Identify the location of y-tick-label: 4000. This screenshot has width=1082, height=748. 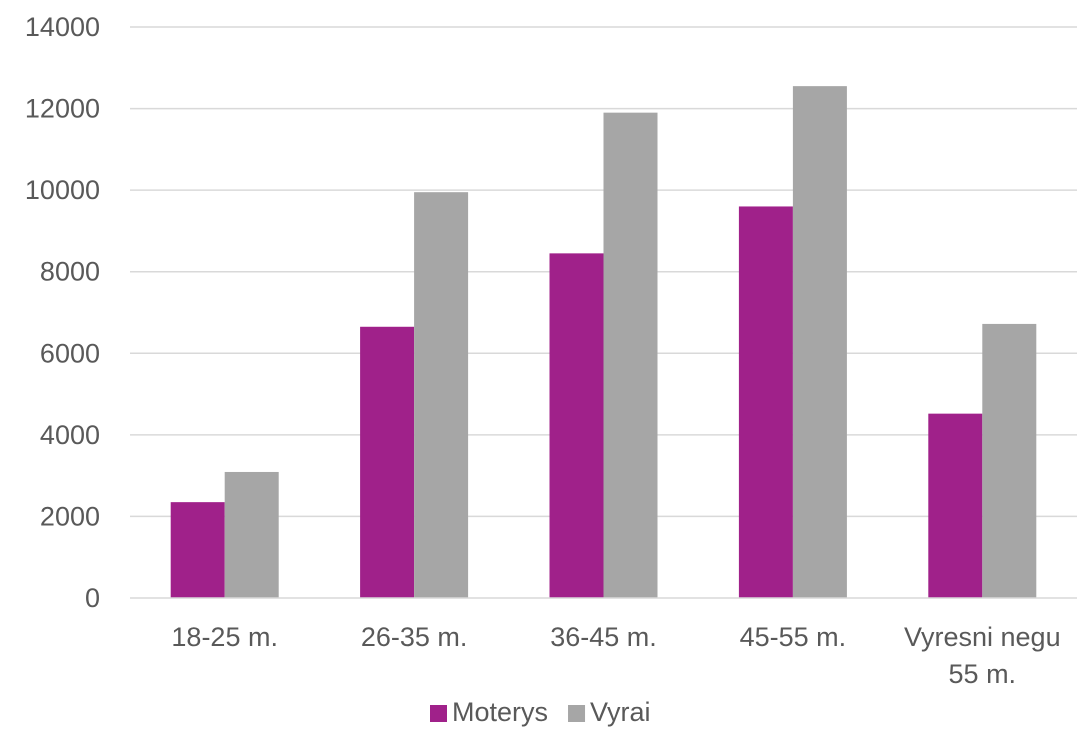
(70, 435).